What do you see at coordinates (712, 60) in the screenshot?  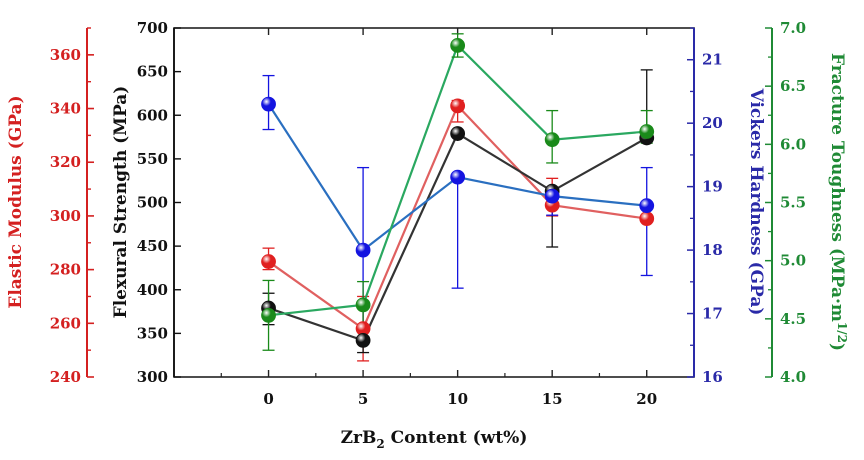 I see `vickers-tick-label: 21` at bounding box center [712, 60].